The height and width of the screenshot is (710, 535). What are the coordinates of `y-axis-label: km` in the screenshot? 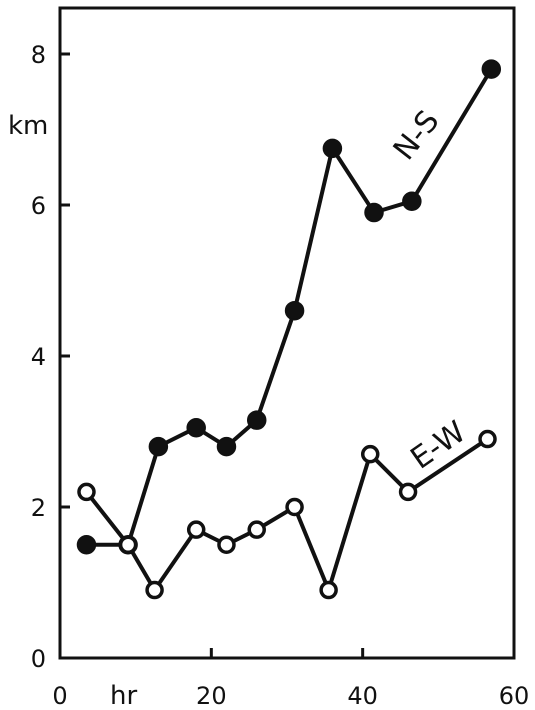 It's located at (28, 126).